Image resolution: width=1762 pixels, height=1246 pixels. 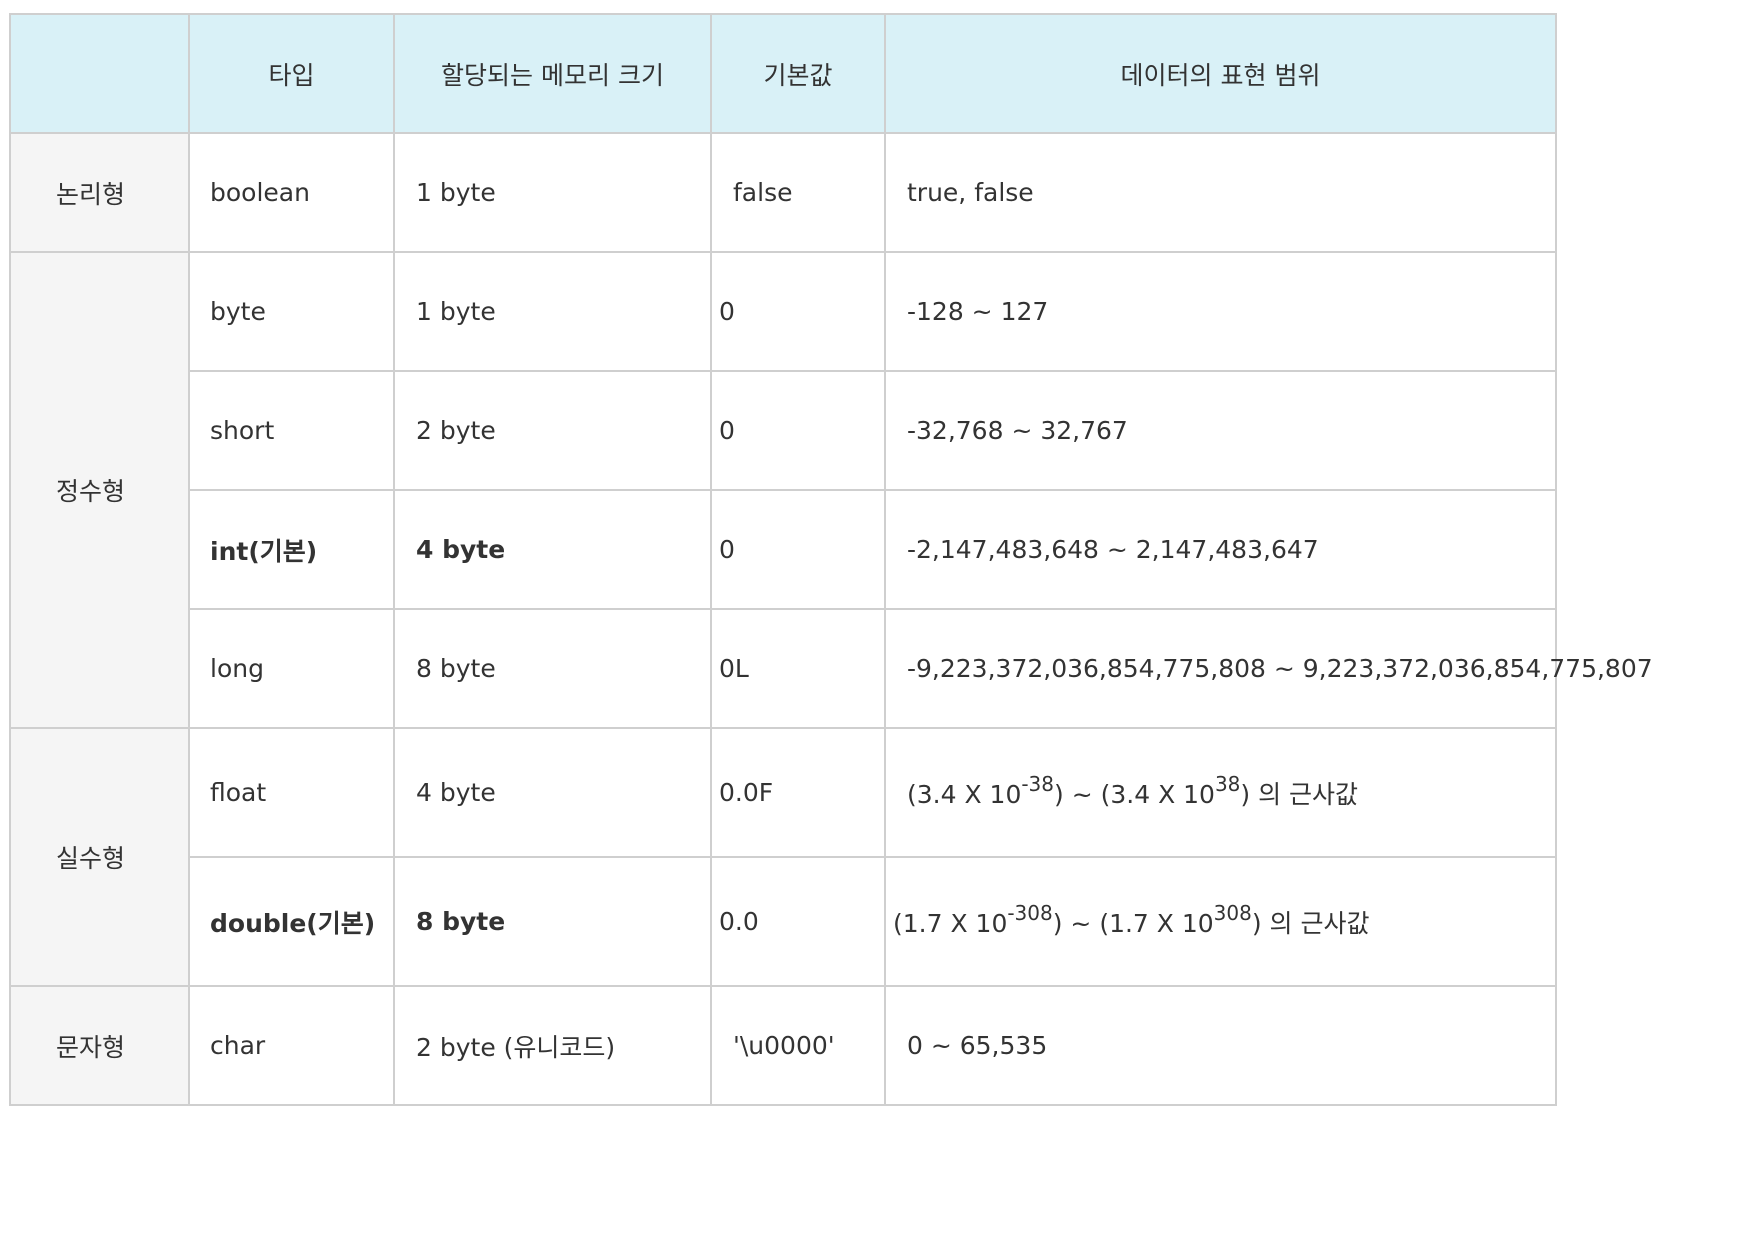 I want to click on header-size: 할당되는 메모리 크기, so click(x=552, y=73).